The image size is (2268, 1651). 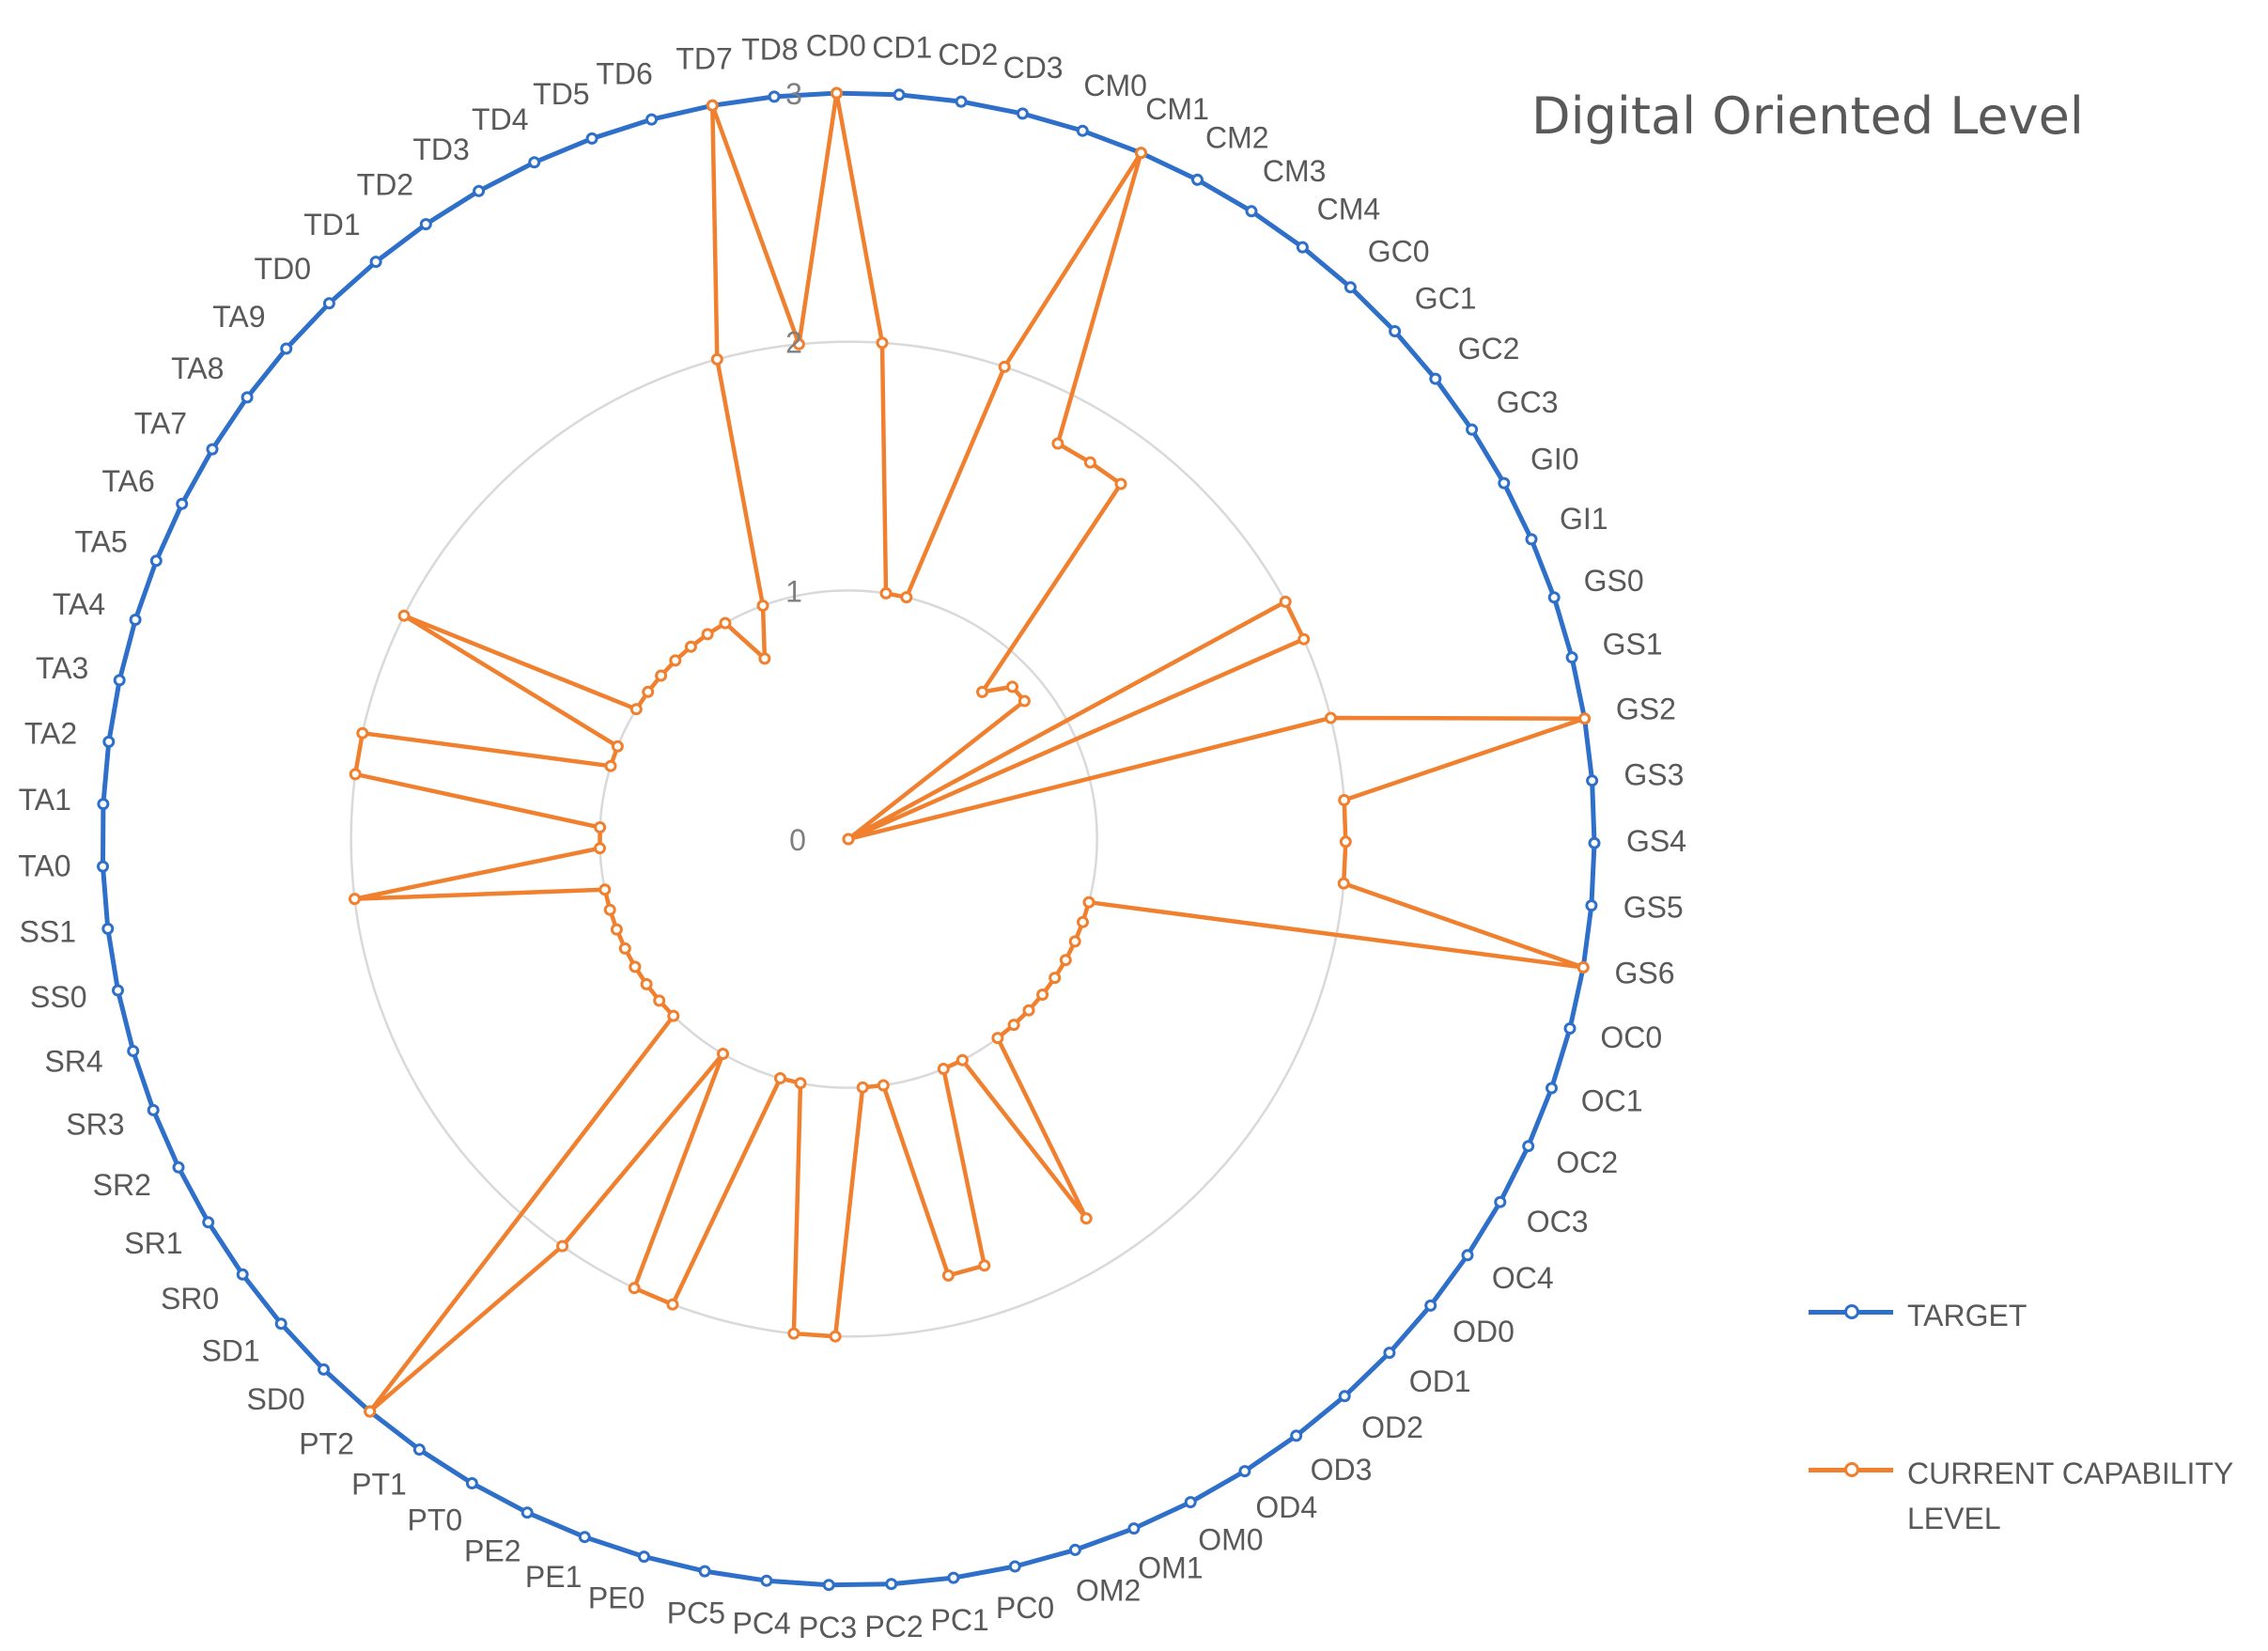 I want to click on point-current-capability-level-pc0, so click(x=948, y=1275).